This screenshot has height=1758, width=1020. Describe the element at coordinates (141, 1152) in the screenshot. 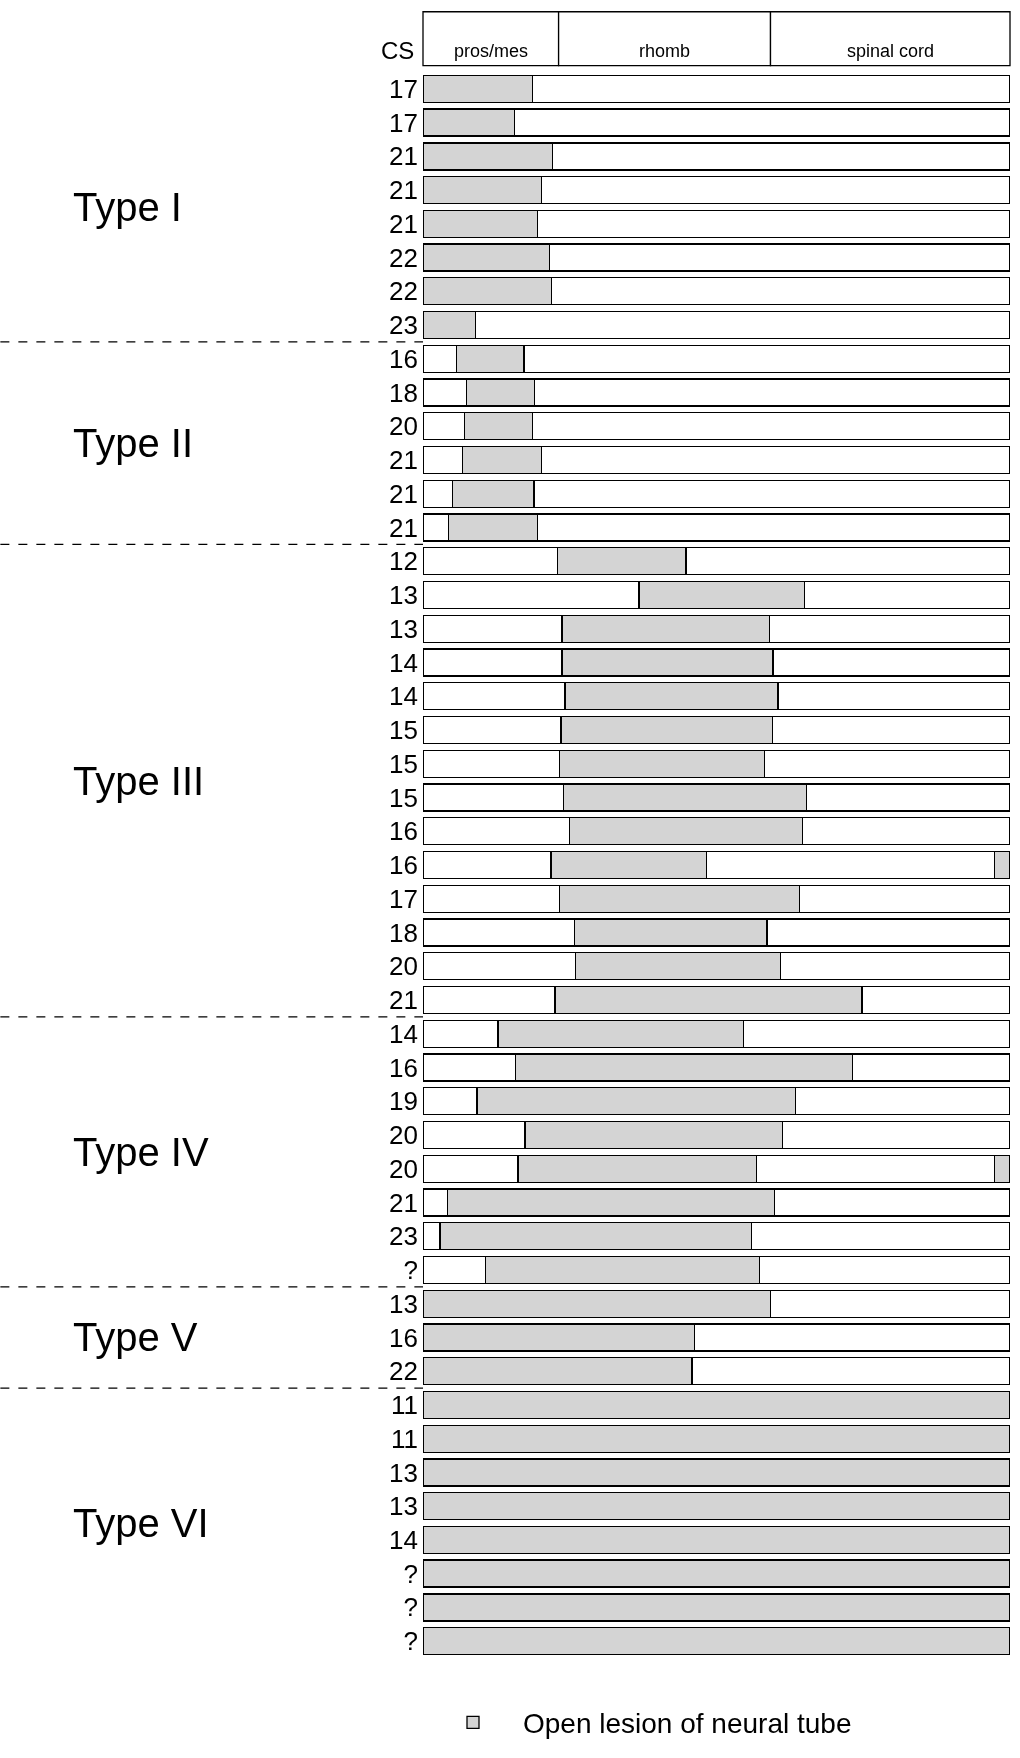

I see `text: Type IV` at that location.